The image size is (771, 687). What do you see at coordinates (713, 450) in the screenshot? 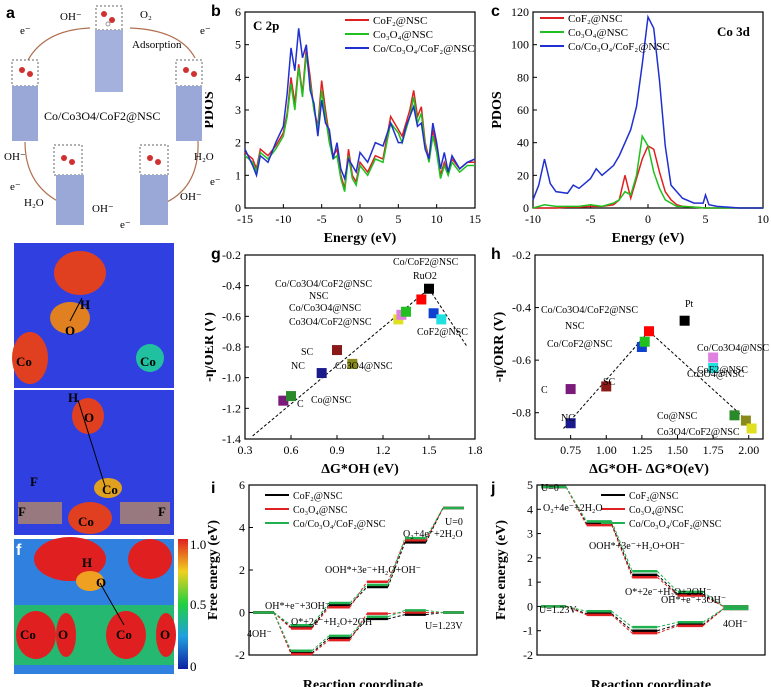
I see `x-tick-label: 1.75` at bounding box center [713, 450].